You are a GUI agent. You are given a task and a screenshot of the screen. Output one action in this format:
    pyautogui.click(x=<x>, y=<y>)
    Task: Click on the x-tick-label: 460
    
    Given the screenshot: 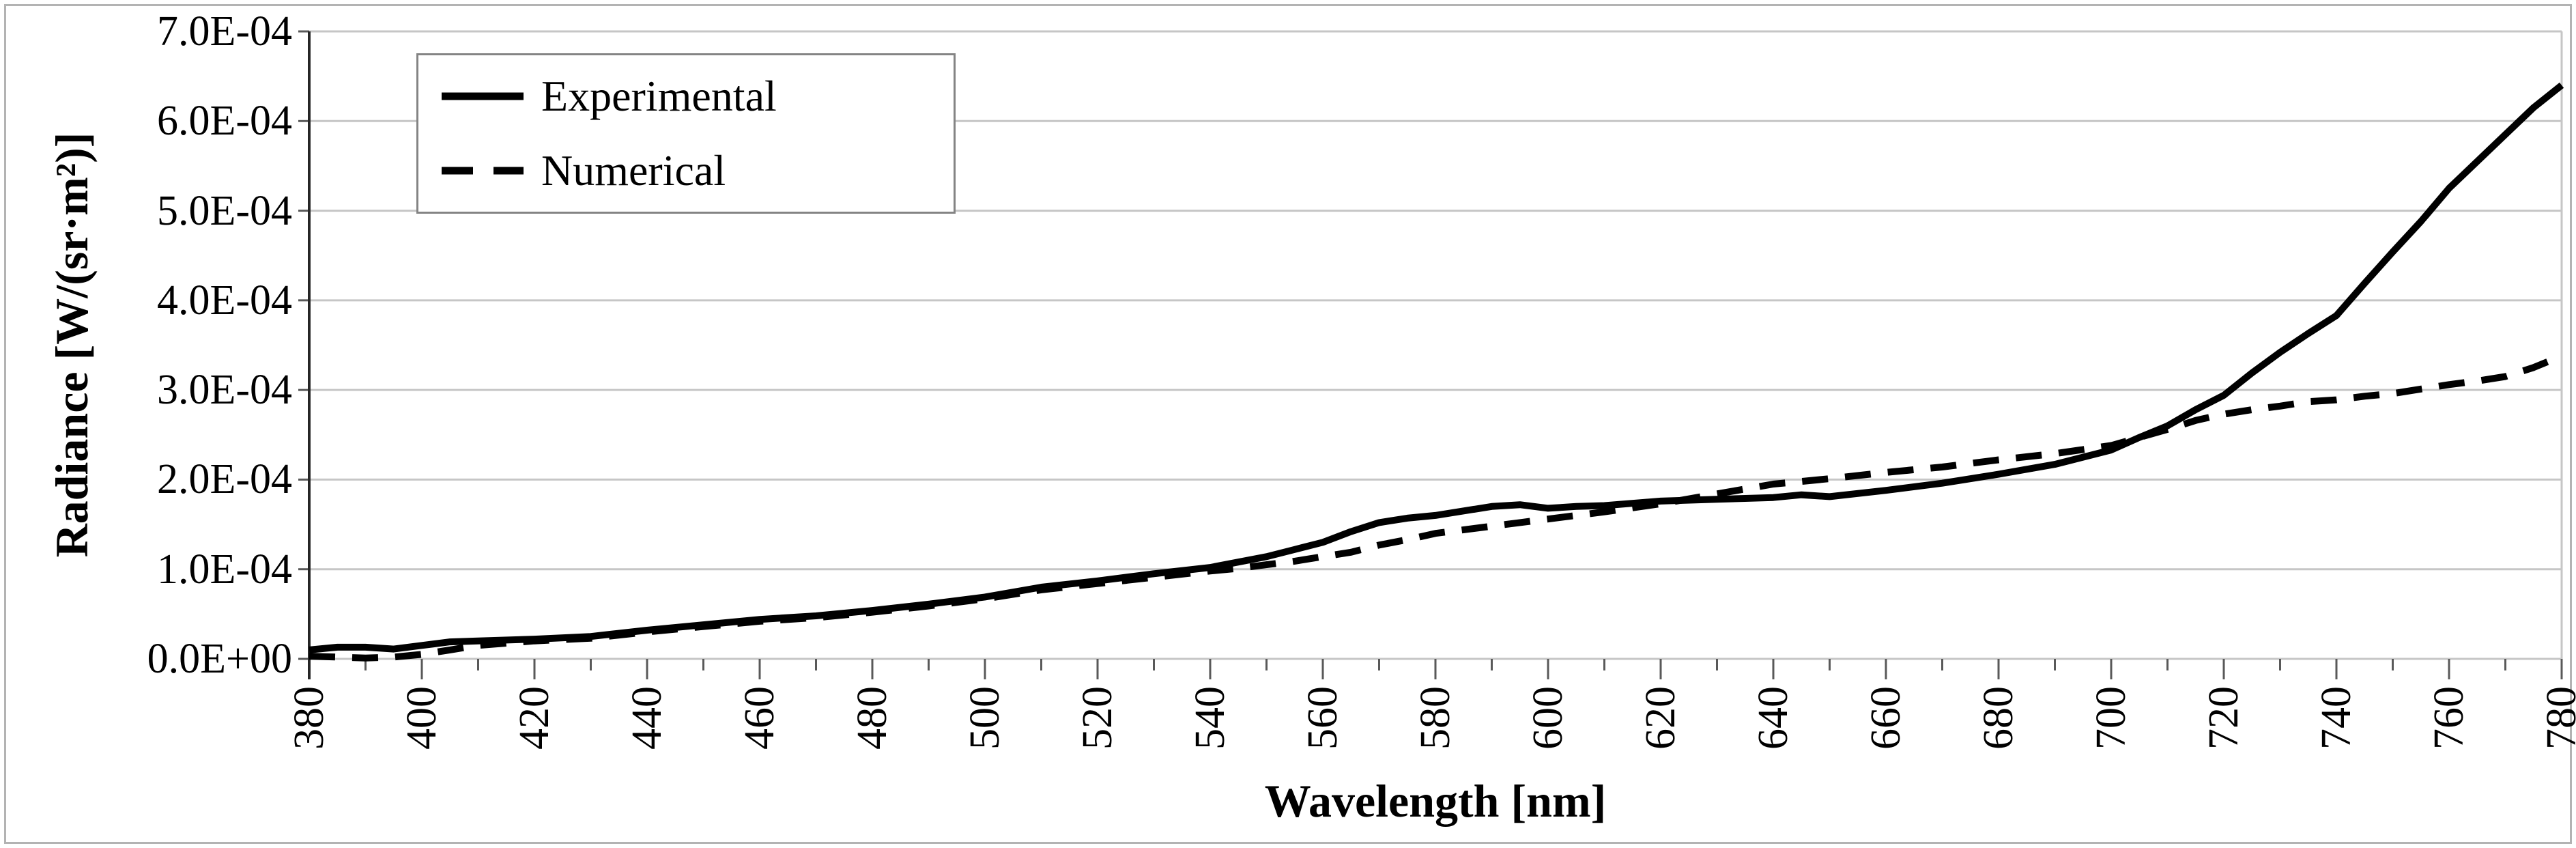 What is the action you would take?
    pyautogui.click(x=759, y=718)
    